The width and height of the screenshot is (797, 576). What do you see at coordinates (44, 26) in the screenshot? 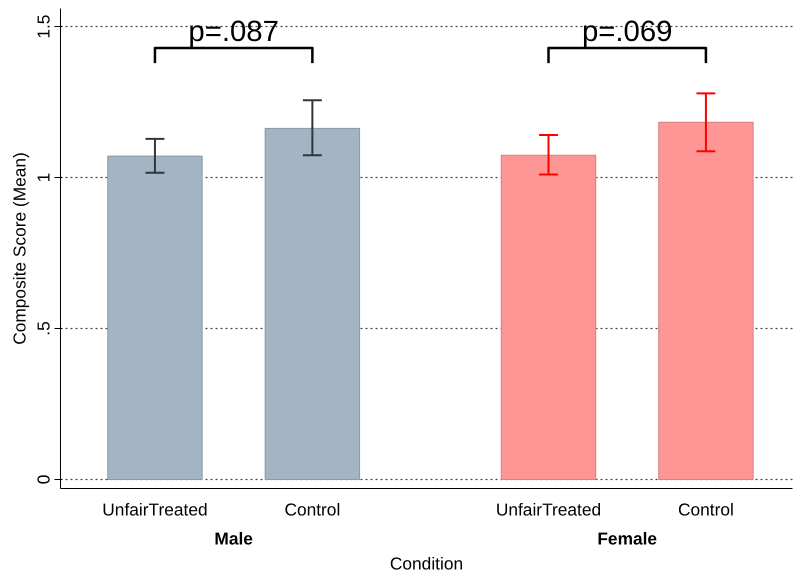
I see `y-tick-label: 1.5` at bounding box center [44, 26].